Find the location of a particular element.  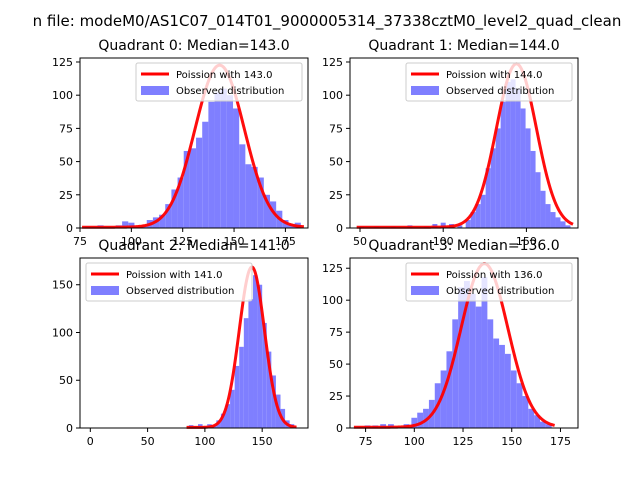

legend: Poission with 143.0 Observed distribution is located at coordinates (219, 82).